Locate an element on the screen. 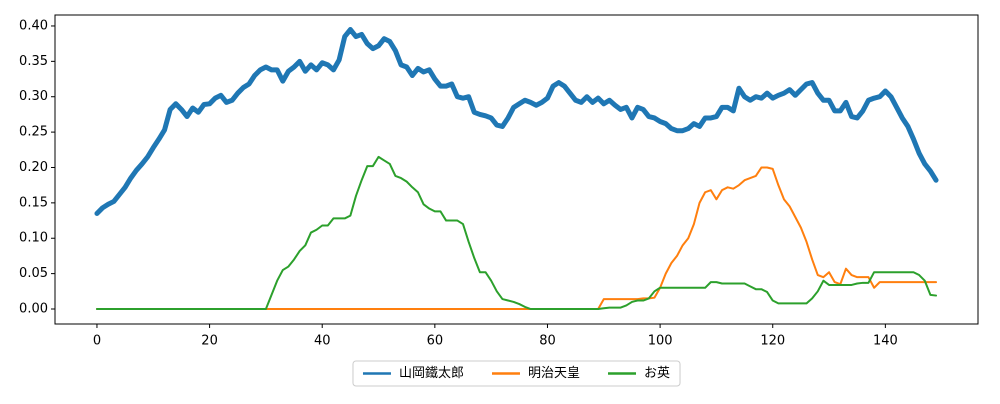 This screenshot has height=404, width=1000. legend-label: お英 is located at coordinates (657, 373).